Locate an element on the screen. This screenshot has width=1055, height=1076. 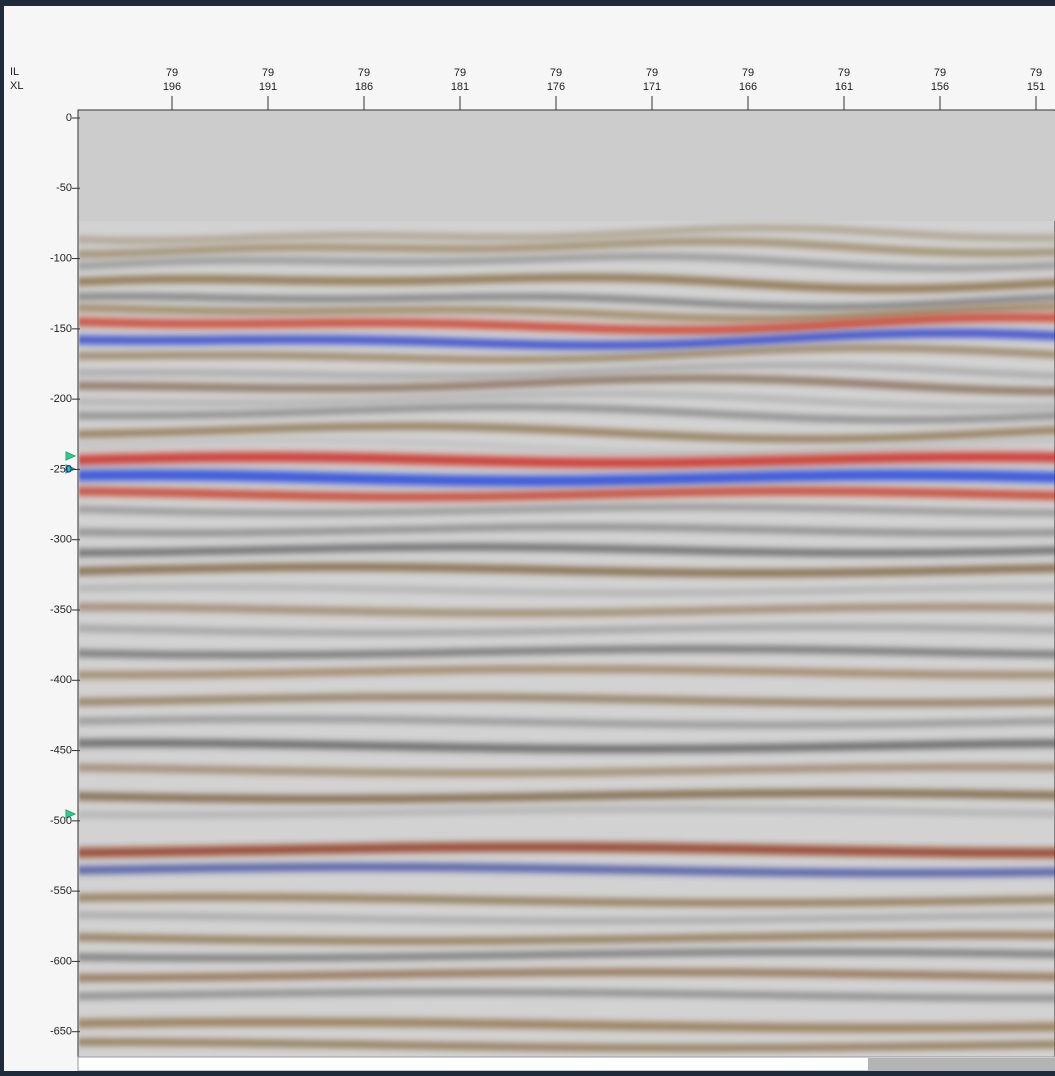
y-tick-label: -100 is located at coordinates (61, 258).